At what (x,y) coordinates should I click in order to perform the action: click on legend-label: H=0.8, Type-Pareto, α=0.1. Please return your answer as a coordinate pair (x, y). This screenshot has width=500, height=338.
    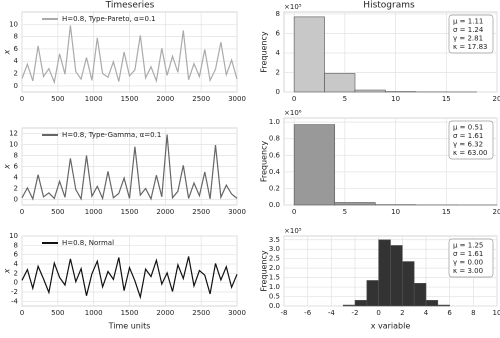
    Looking at the image, I should click on (109, 19).